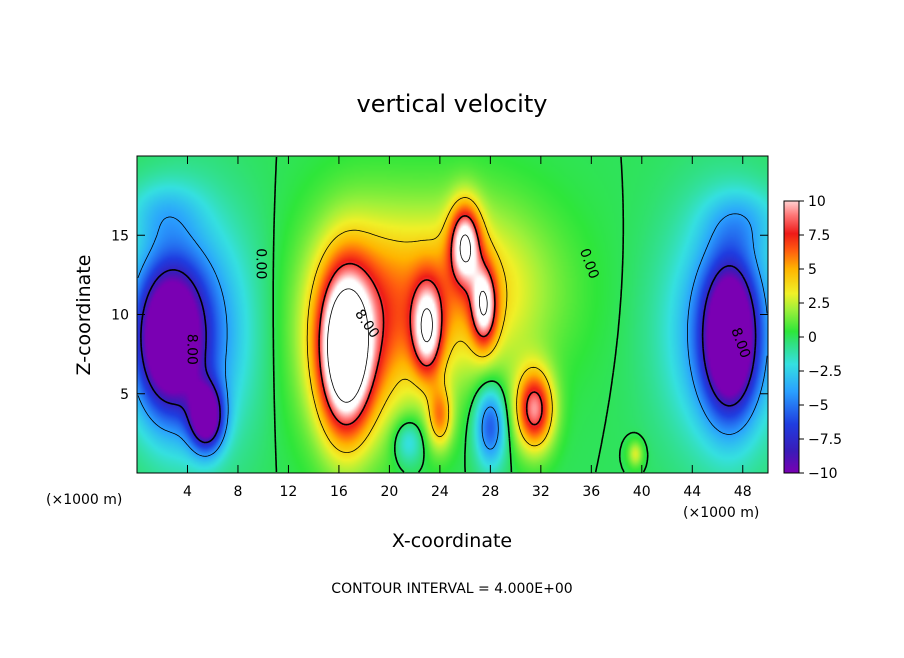  What do you see at coordinates (825, 372) in the screenshot?
I see `colorbar-tick-label: −2.5` at bounding box center [825, 372].